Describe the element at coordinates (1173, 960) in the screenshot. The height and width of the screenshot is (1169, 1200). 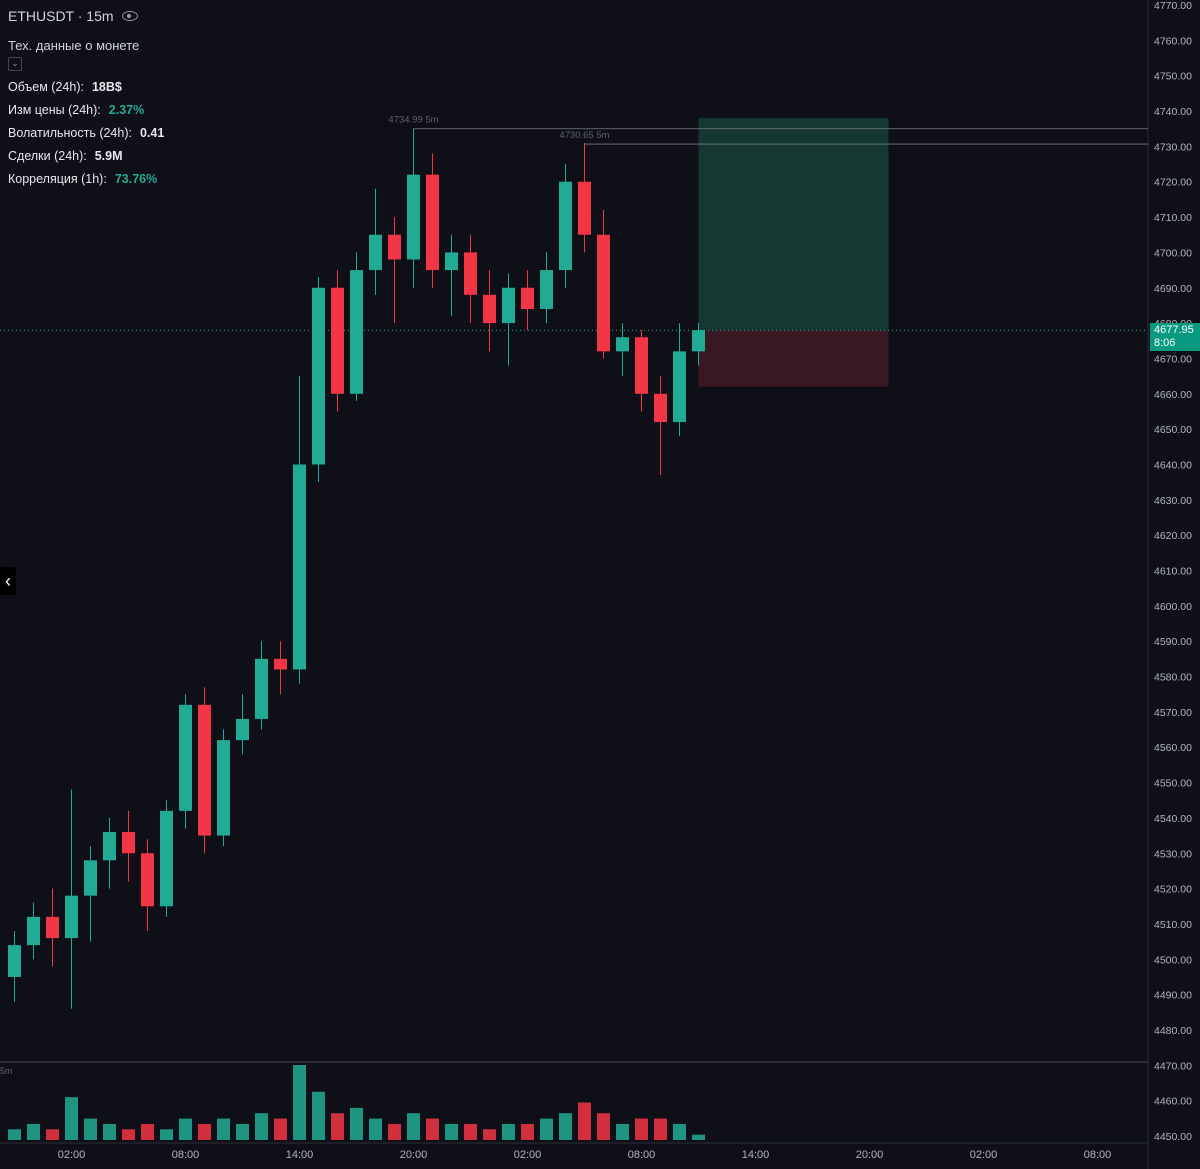
I see `price-tick-label: 4500.00` at that location.